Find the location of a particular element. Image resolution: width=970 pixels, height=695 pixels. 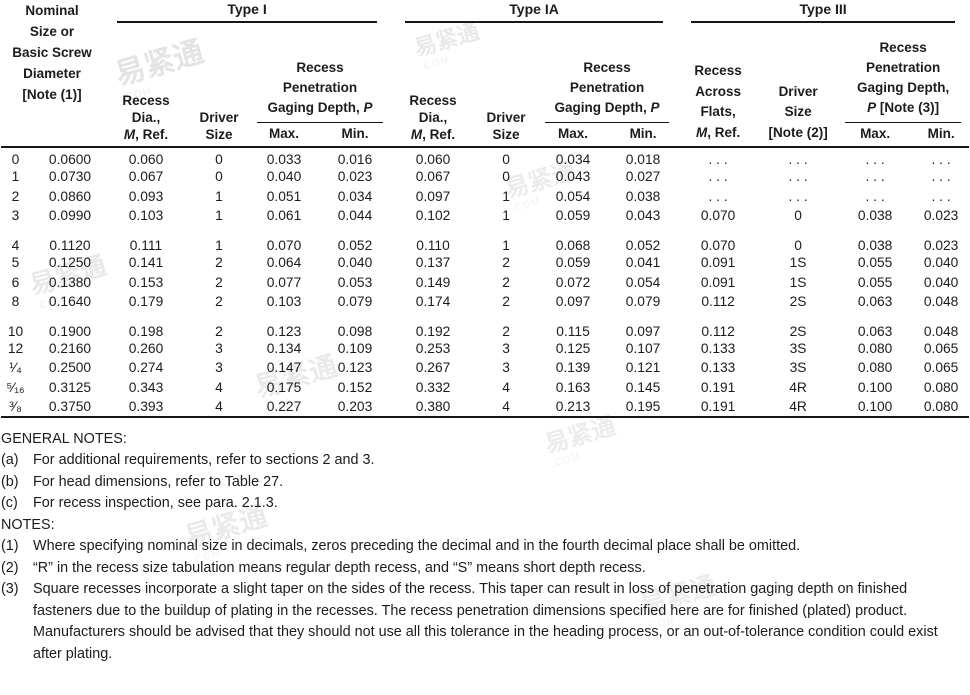

value-cell: 0.152 is located at coordinates (355, 388).